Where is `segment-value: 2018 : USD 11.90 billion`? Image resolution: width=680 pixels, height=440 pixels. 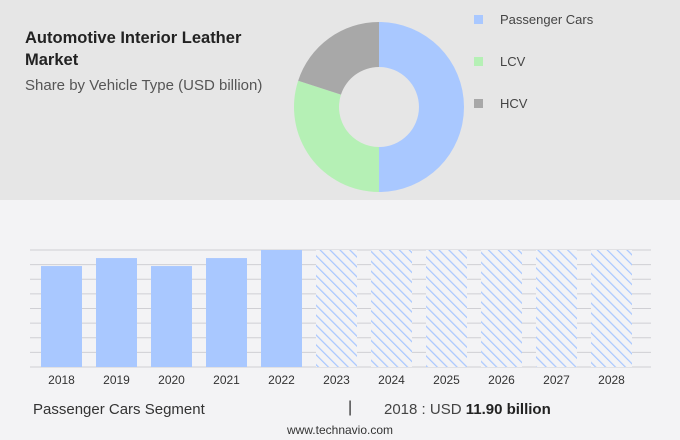
segment-value: 2018 : USD 11.90 billion is located at coordinates (467, 409).